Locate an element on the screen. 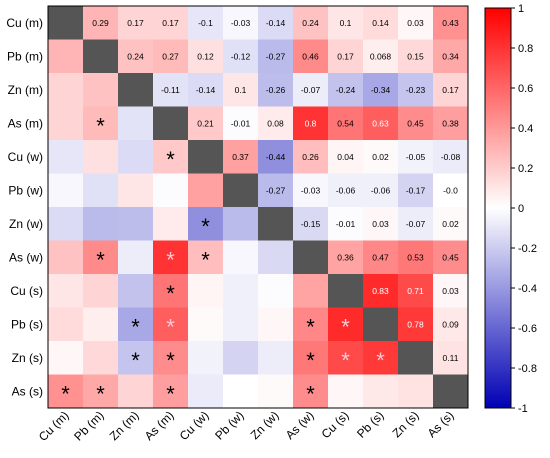 The height and width of the screenshot is (458, 550). cell-value-label: 0.15 is located at coordinates (415, 56).